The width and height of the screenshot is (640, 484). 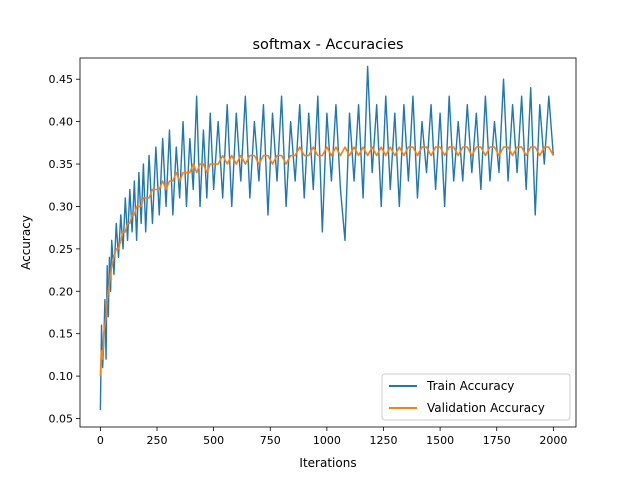 What do you see at coordinates (327, 463) in the screenshot?
I see `x-axis-label: Iterations` at bounding box center [327, 463].